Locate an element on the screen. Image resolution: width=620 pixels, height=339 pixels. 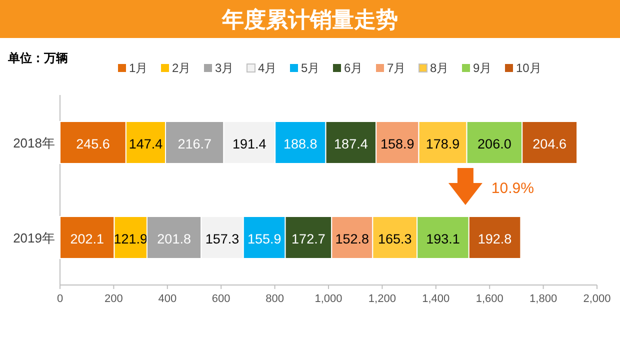
annotation: 10.9% is located at coordinates (512, 188).